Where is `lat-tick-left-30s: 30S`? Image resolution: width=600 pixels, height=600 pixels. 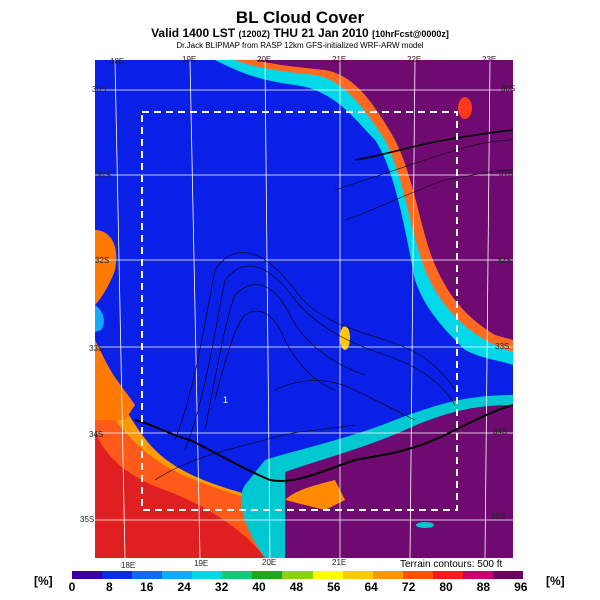 lat-tick-left-30s: 30S is located at coordinates (99, 89).